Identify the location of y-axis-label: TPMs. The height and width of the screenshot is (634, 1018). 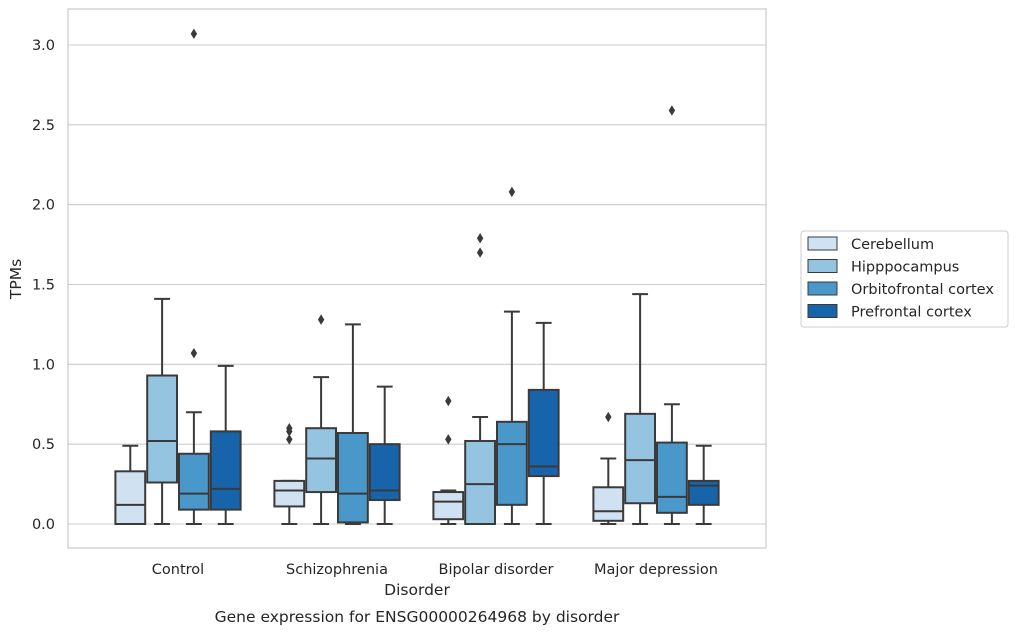
(16, 279).